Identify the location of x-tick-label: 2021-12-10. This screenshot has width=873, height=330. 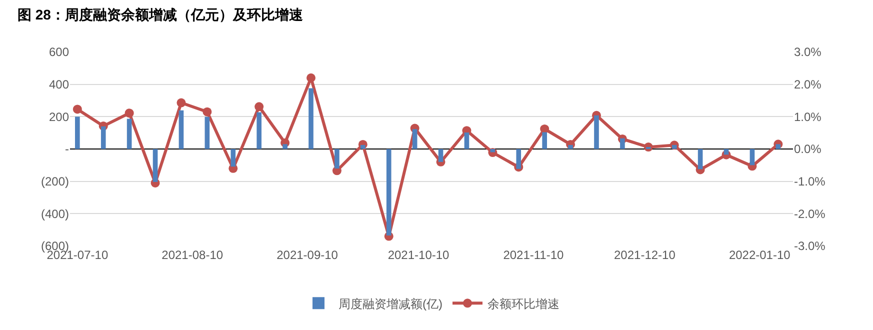
(645, 255).